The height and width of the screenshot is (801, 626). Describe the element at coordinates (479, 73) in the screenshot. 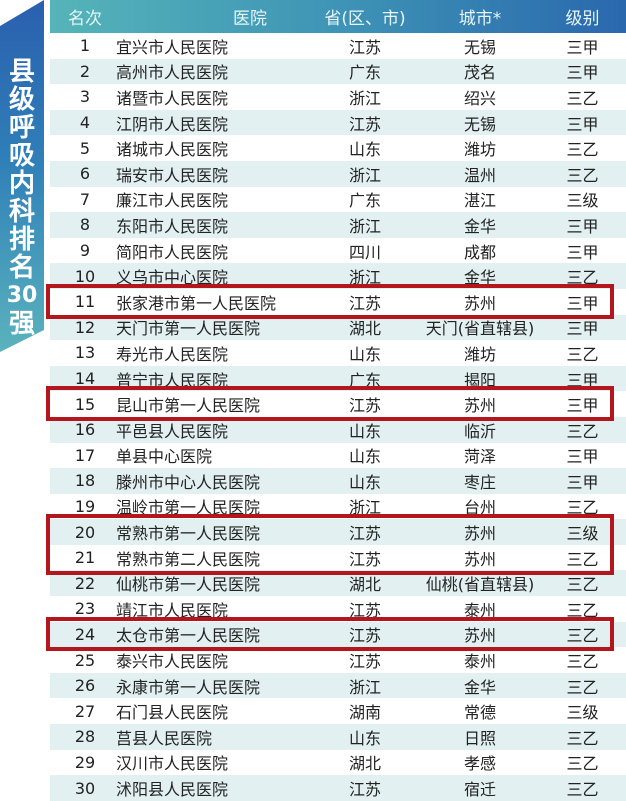

I see `cell-city: 茂名` at that location.